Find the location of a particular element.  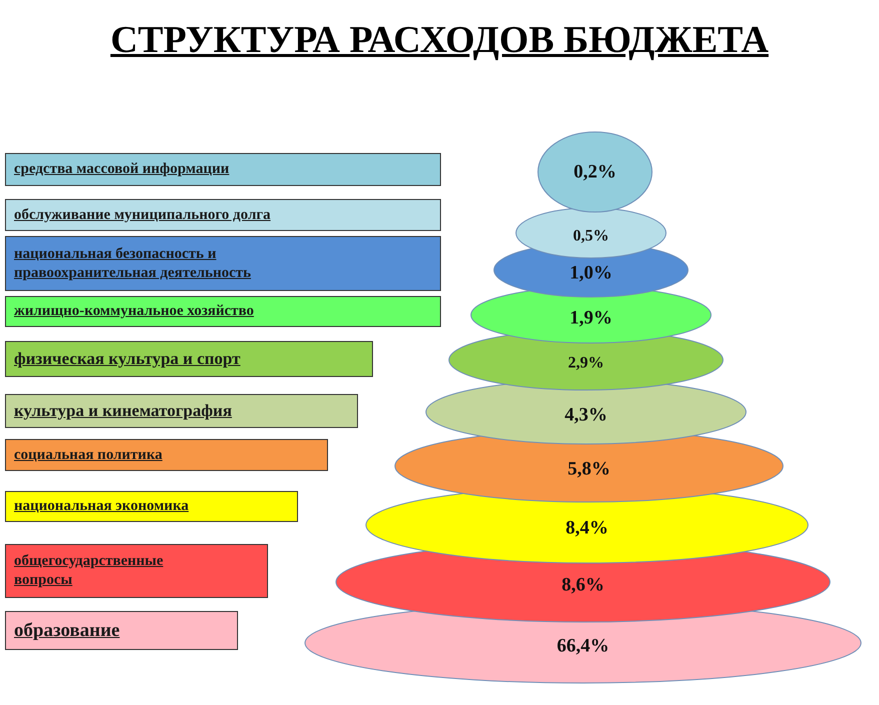

category-label: обслуживание муниципального долга is located at coordinates (142, 215).